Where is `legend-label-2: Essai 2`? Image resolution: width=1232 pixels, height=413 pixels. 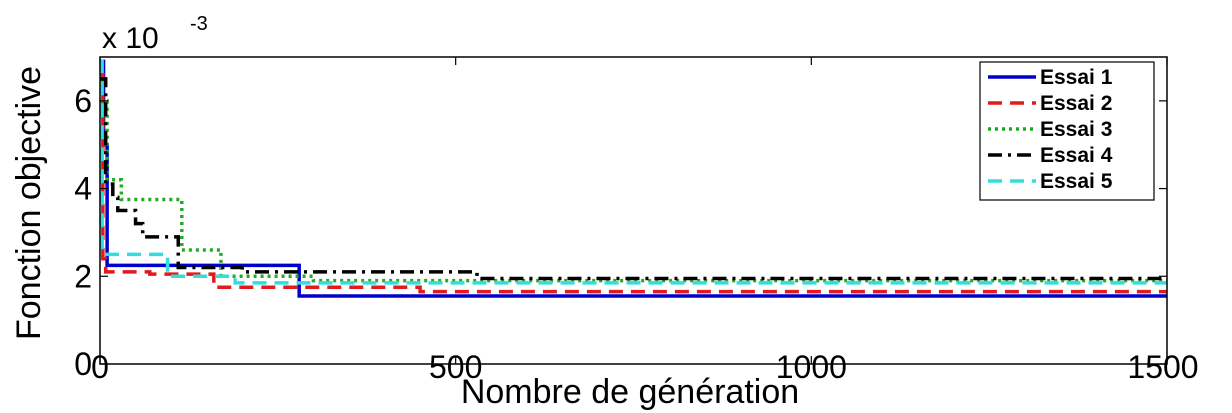
legend-label-2: Essai 2 is located at coordinates (1076, 103).